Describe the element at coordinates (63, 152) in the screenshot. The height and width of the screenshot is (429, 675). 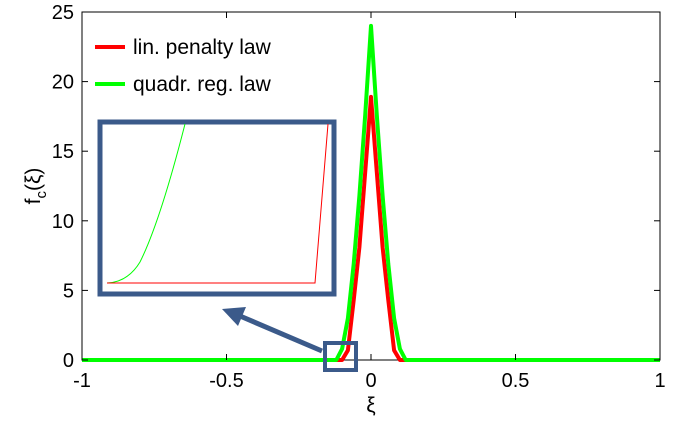
I see `y-tick-label: 15` at that location.